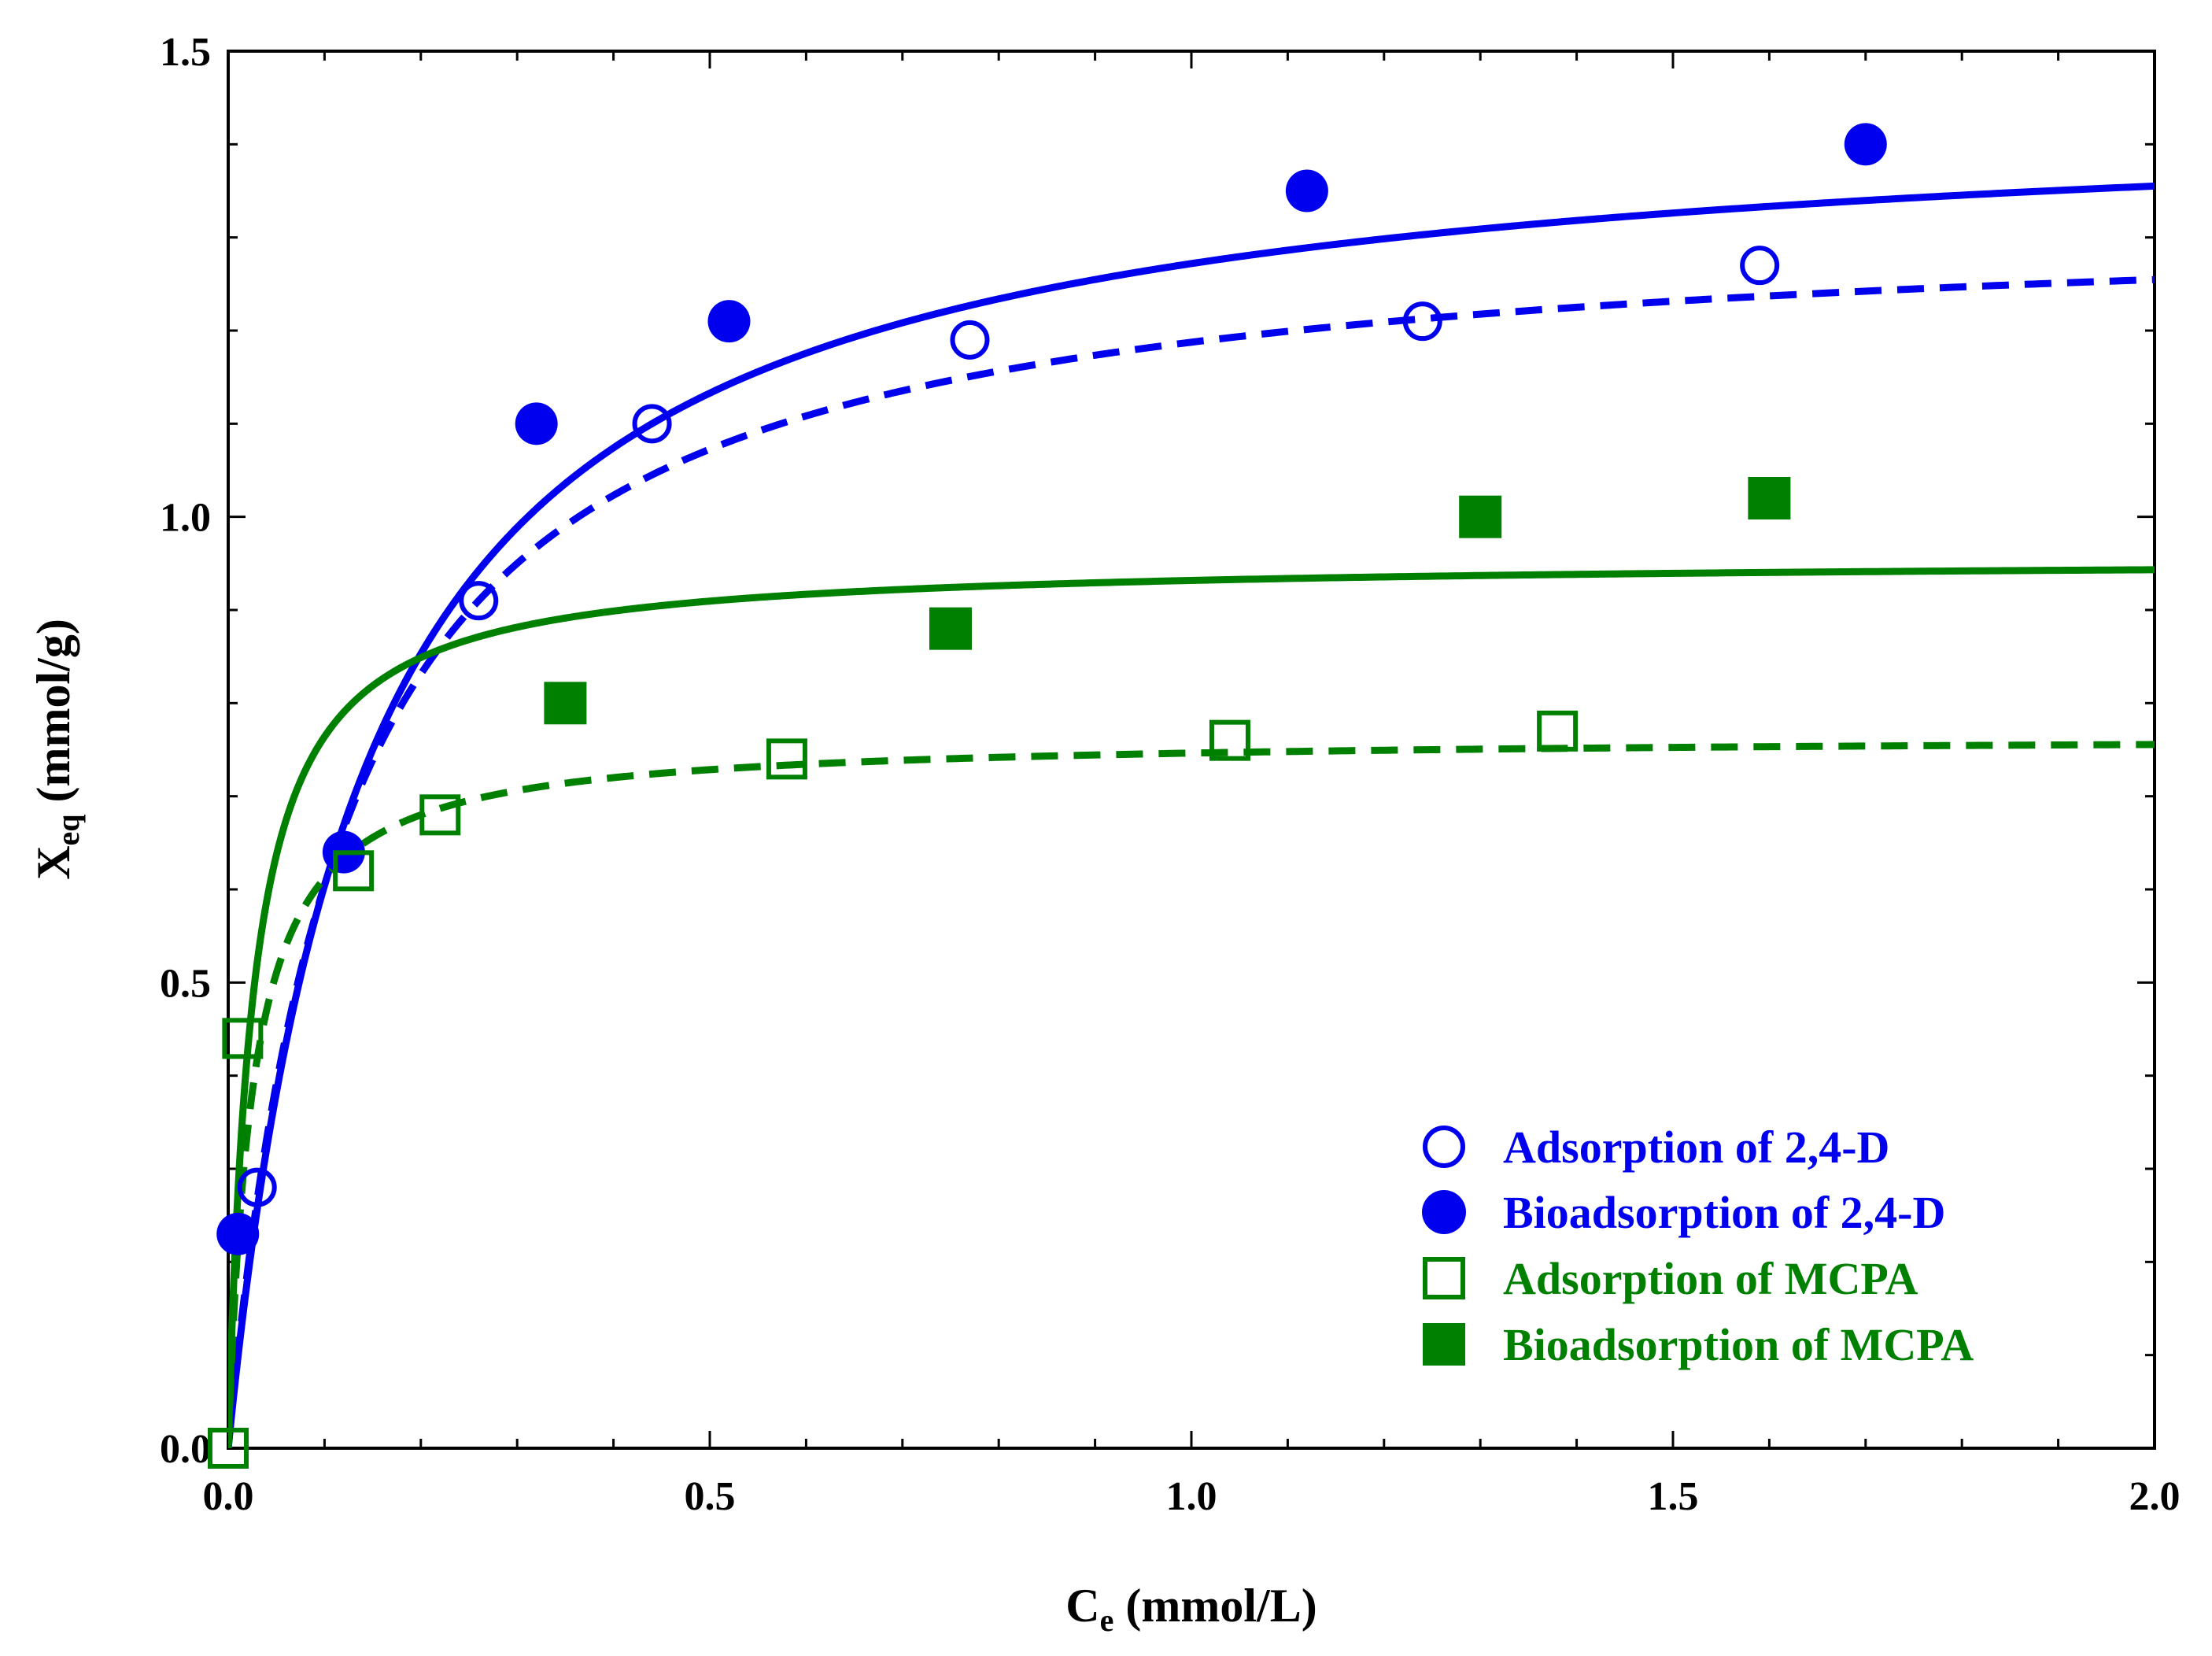  What do you see at coordinates (1444, 1278) in the screenshot?
I see `legend-marker-adsorption-mcpa` at bounding box center [1444, 1278].